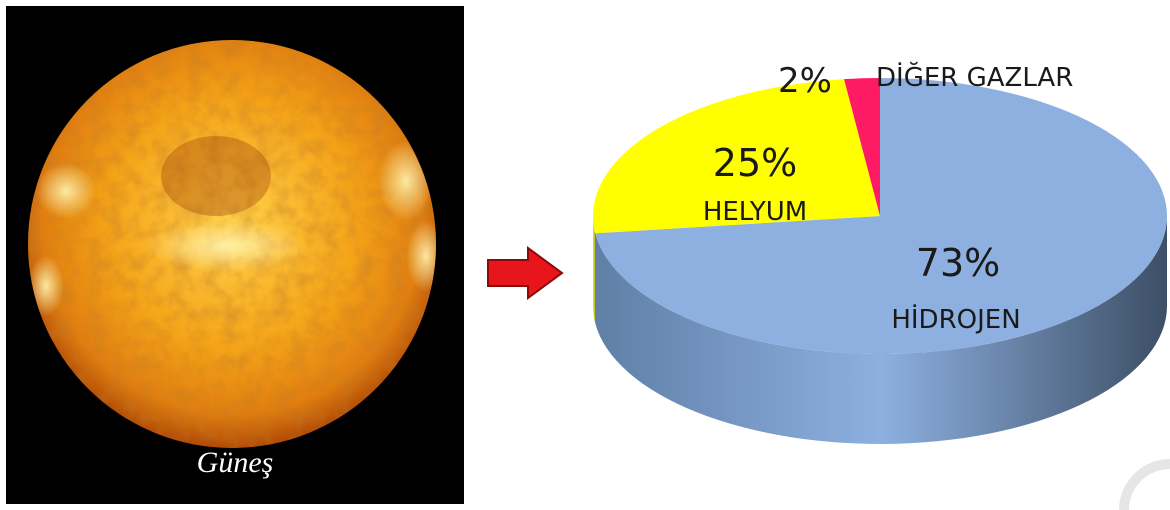 This screenshot has height=510, width=1170. What do you see at coordinates (805, 81) in the screenshot?
I see `pie-percent-label: 2%` at bounding box center [805, 81].